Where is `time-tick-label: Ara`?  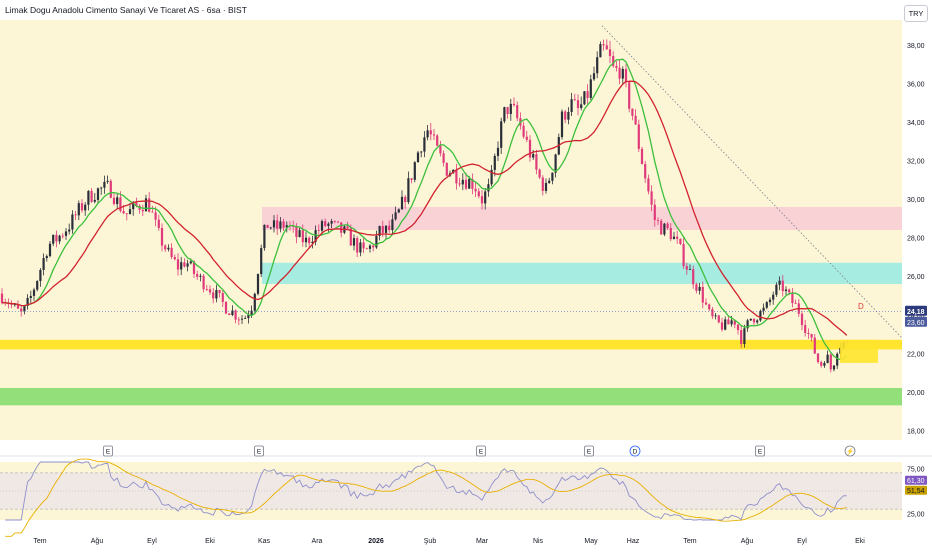
time-tick-label: Ara is located at coordinates (317, 541).